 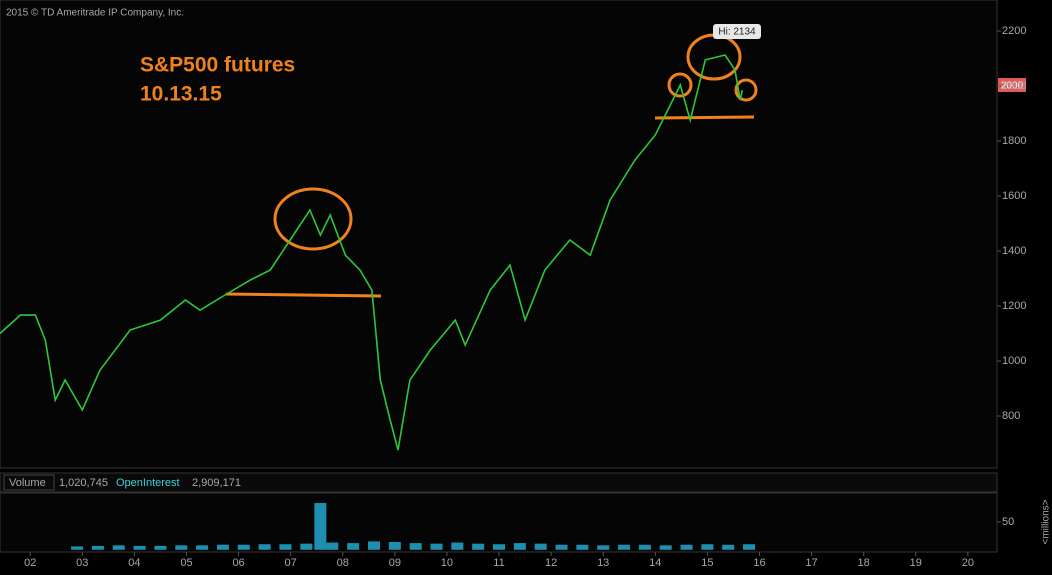 What do you see at coordinates (1014, 306) in the screenshot?
I see `y-tick-label: 1200` at bounding box center [1014, 306].